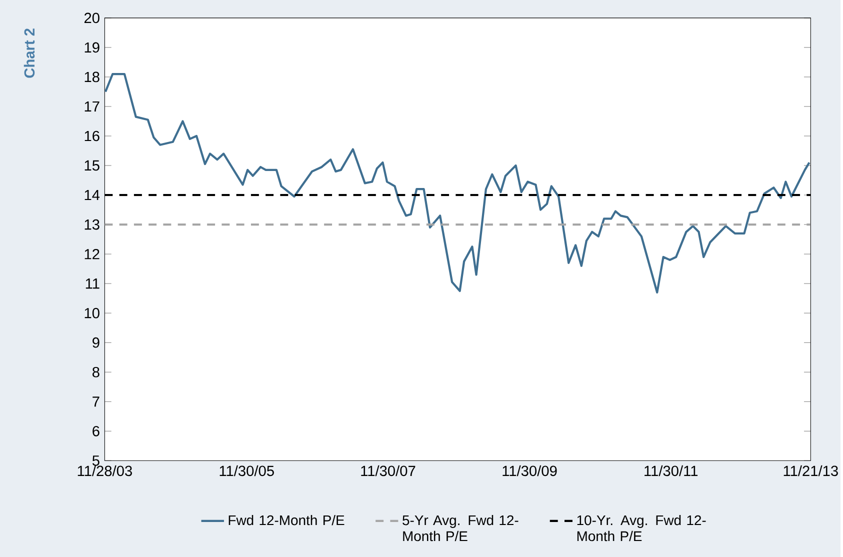  What do you see at coordinates (811, 470) in the screenshot?
I see `x-tick-label: 11/21/13` at bounding box center [811, 470].